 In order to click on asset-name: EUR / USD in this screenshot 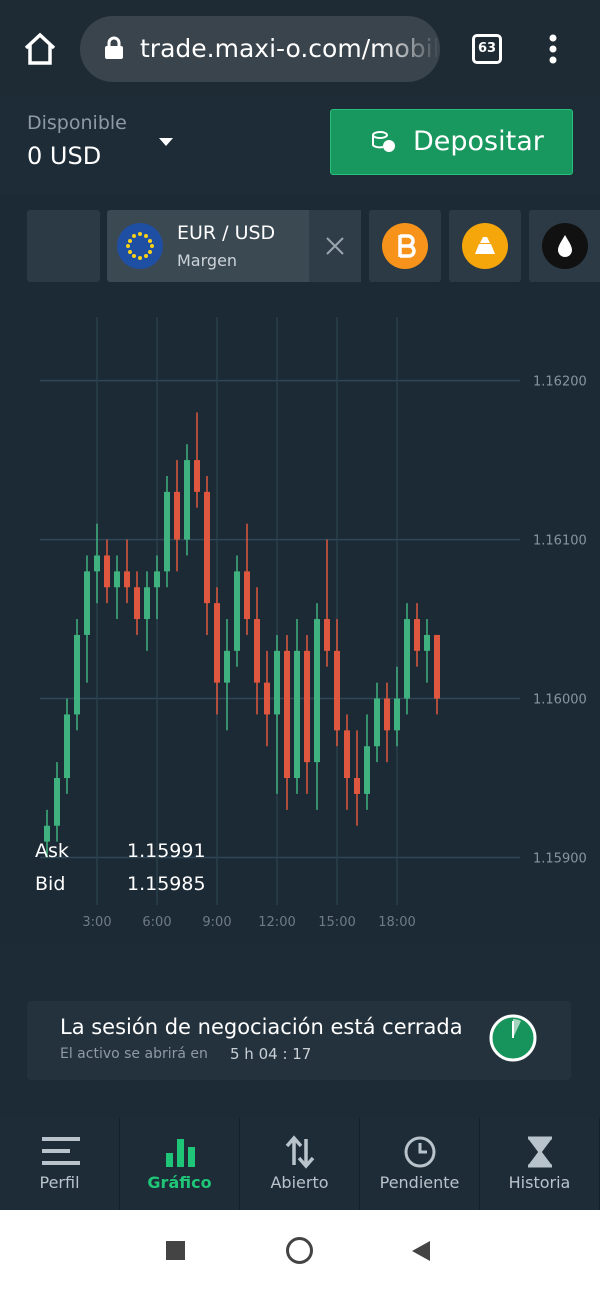, I will do `click(226, 233)`.